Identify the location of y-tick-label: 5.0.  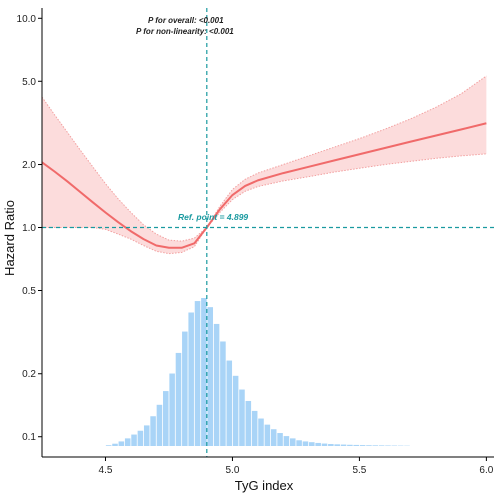
(29, 82).